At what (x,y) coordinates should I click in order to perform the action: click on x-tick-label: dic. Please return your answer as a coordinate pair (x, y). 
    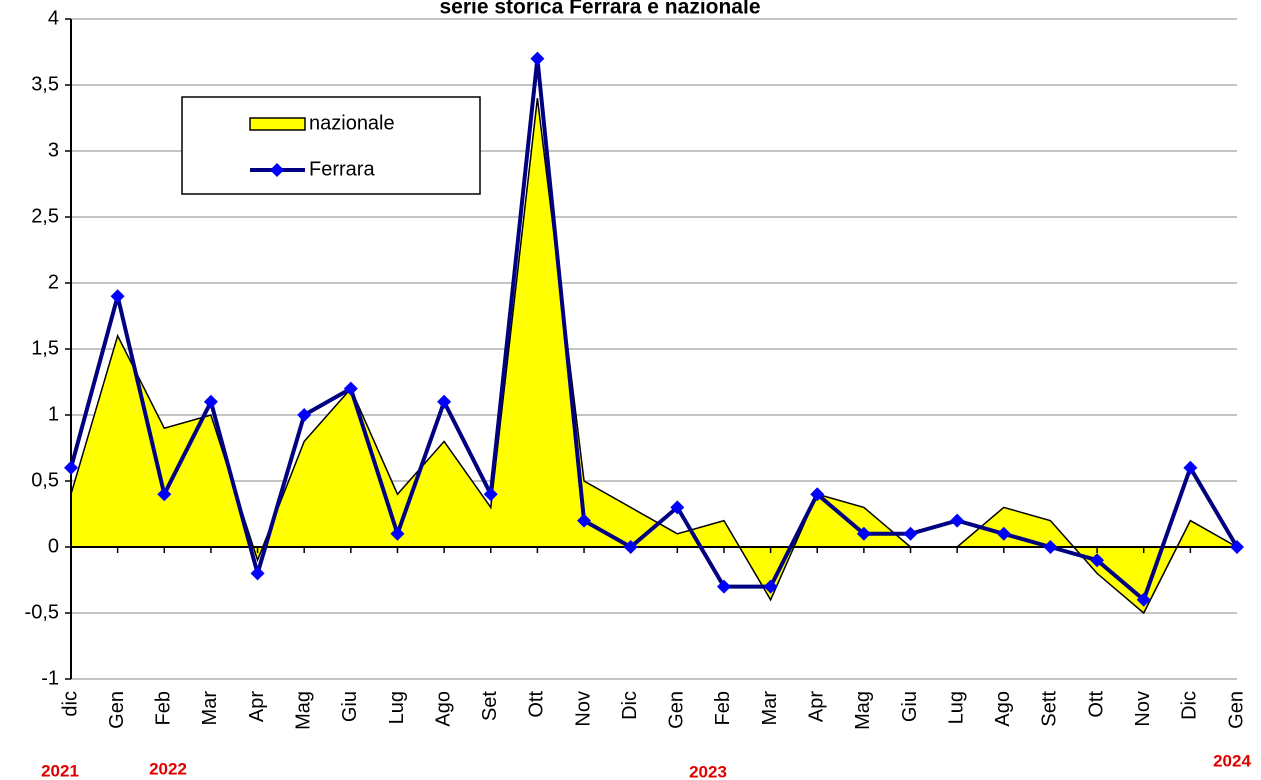
    Looking at the image, I should click on (70, 704).